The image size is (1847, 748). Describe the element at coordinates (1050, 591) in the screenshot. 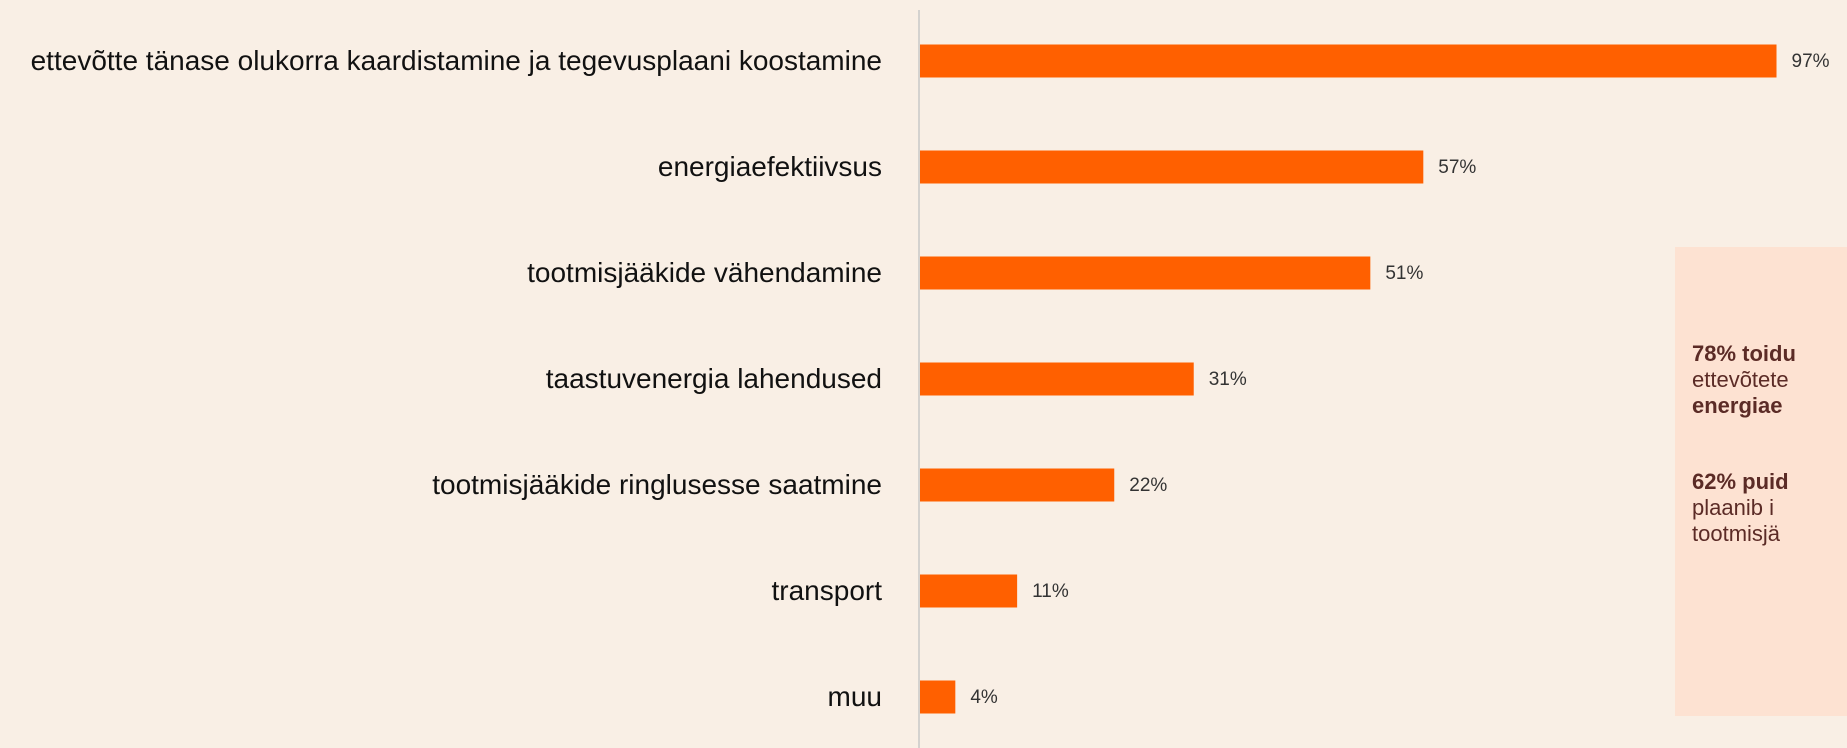

I see `value-label: 11%` at that location.